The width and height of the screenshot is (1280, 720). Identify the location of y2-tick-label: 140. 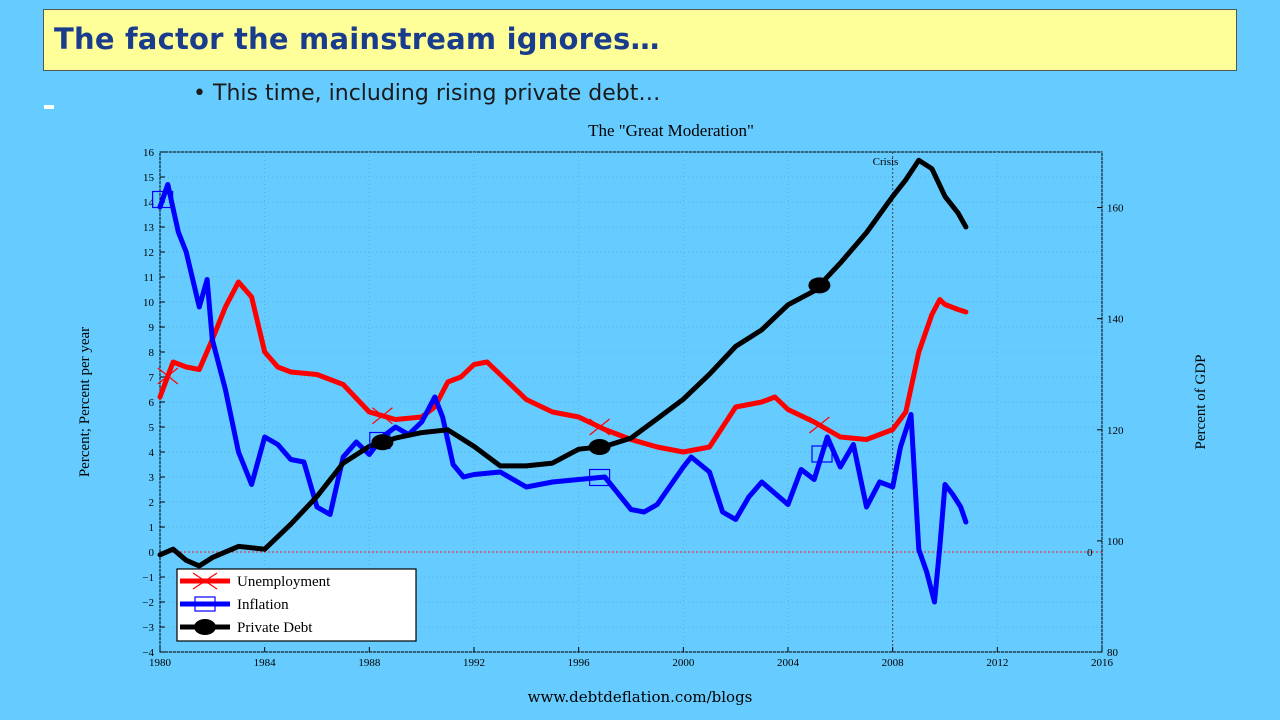
(1115, 320).